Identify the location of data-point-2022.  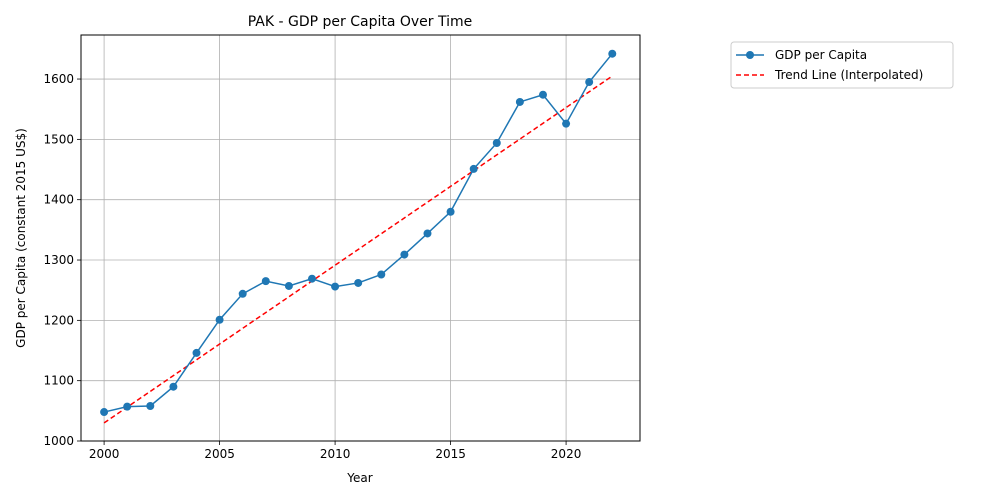
(612, 53).